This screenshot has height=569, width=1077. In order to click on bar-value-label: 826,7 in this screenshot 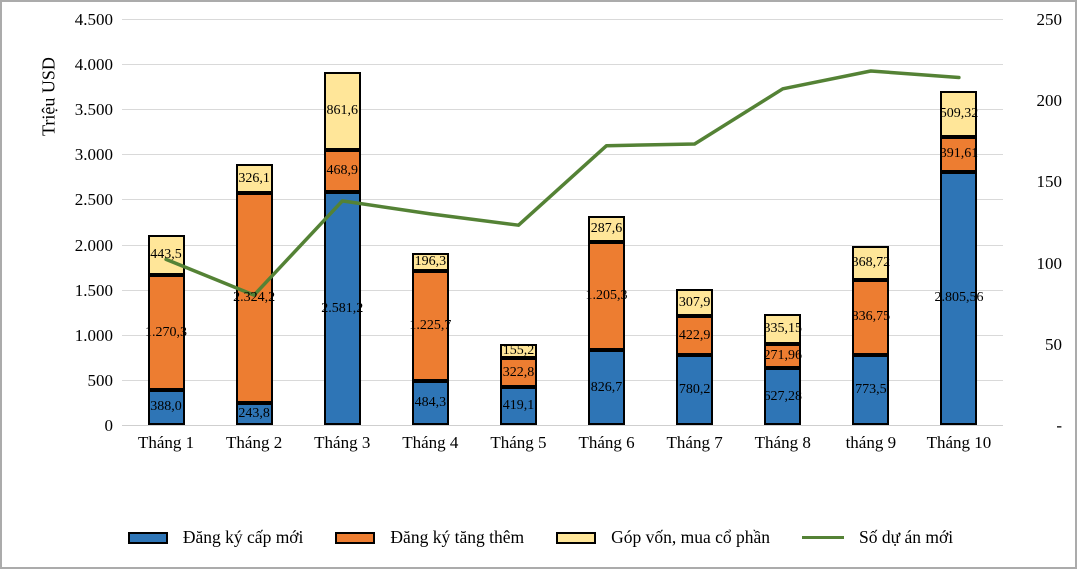, I will do `click(606, 387)`.